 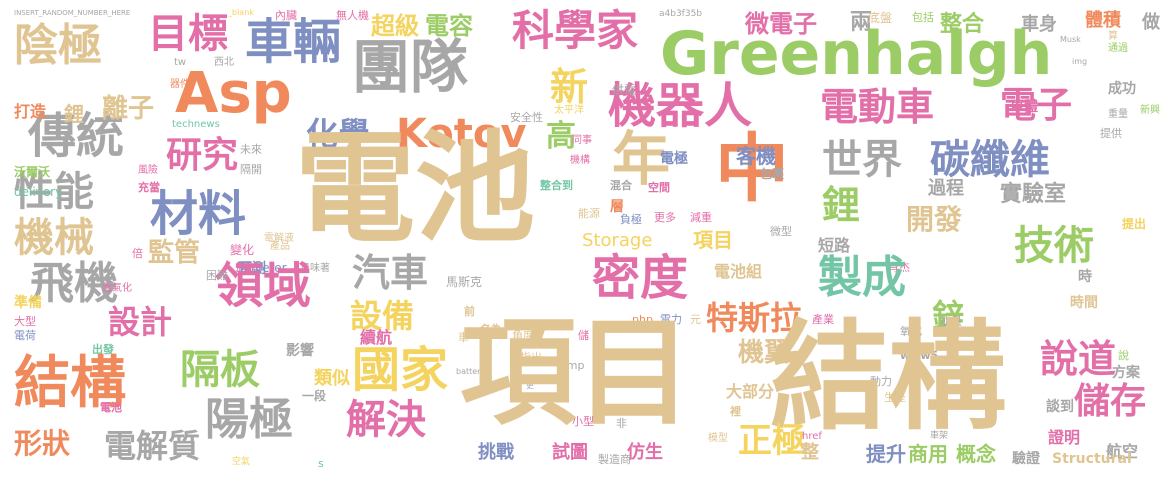 What do you see at coordinates (111, 407) in the screenshot?
I see `word: 電池` at bounding box center [111, 407].